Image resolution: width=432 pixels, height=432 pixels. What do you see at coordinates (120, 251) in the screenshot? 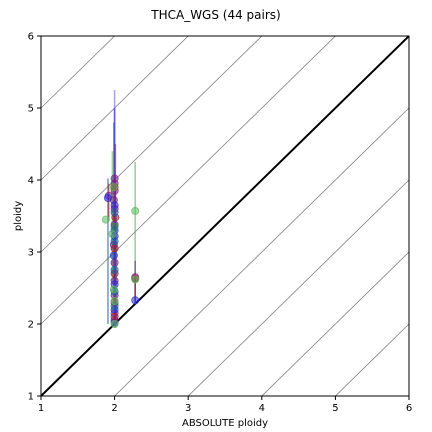
I see `data-points` at bounding box center [120, 251].